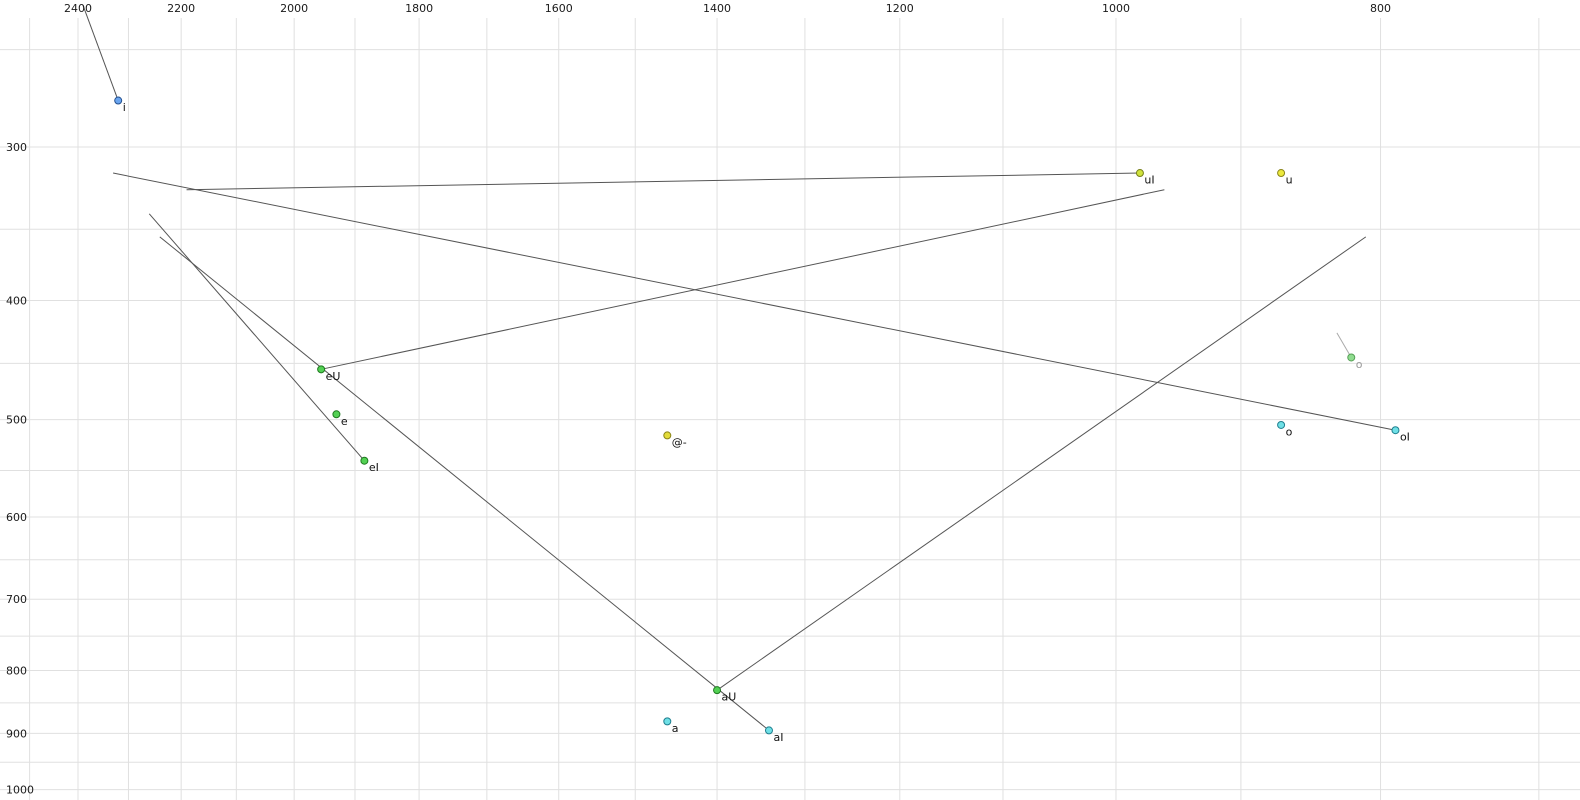 The image size is (1580, 800). Describe the element at coordinates (321, 369) in the screenshot. I see `point-eU` at that location.